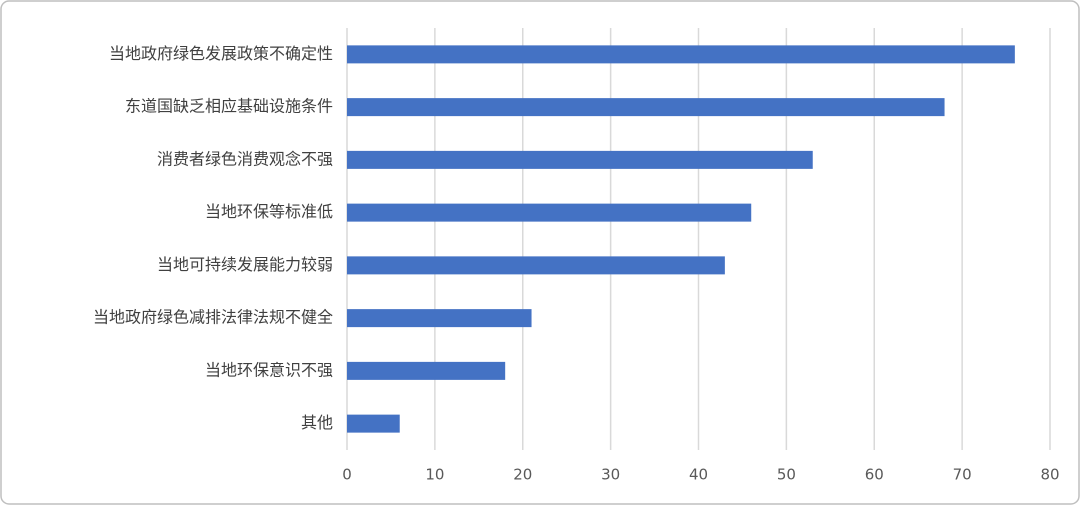 This screenshot has height=507, width=1080. What do you see at coordinates (269, 211) in the screenshot?
I see `y-tick-label: 当地环保等标准低` at bounding box center [269, 211].